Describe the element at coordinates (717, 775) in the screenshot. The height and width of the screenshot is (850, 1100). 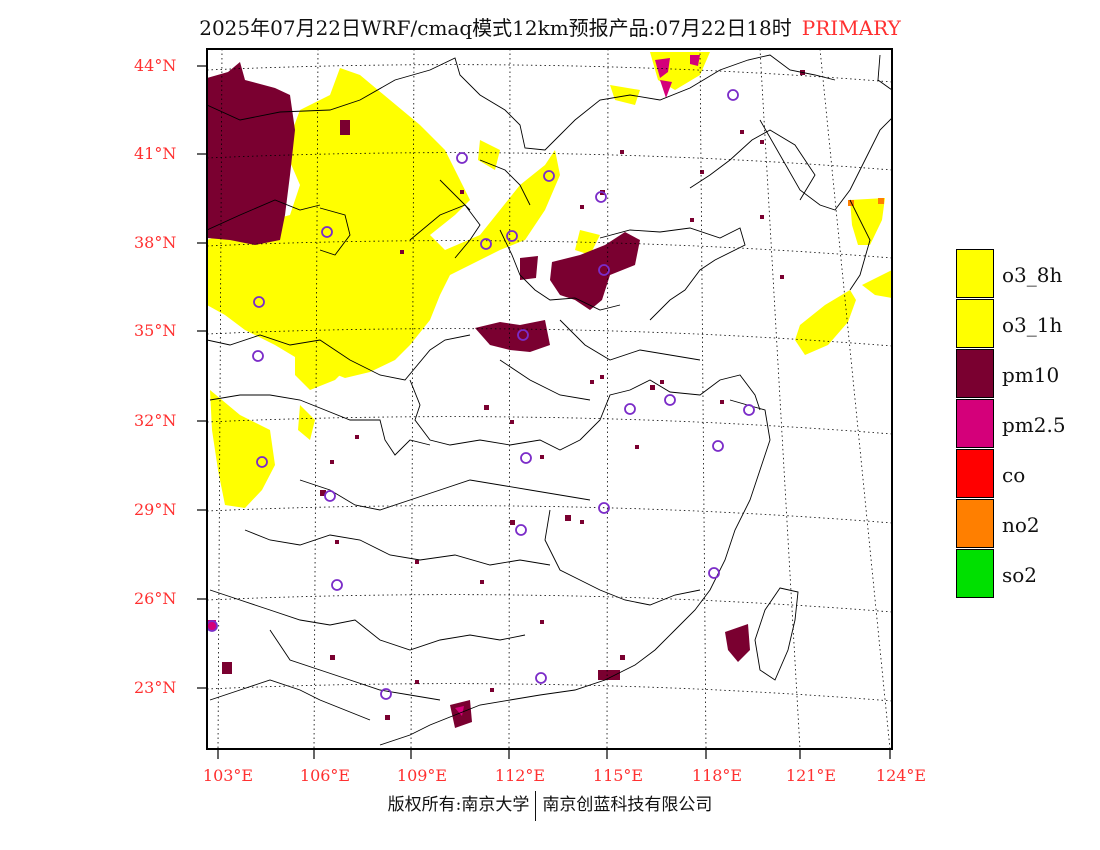
I see `lon-label-118: 118°E` at that location.